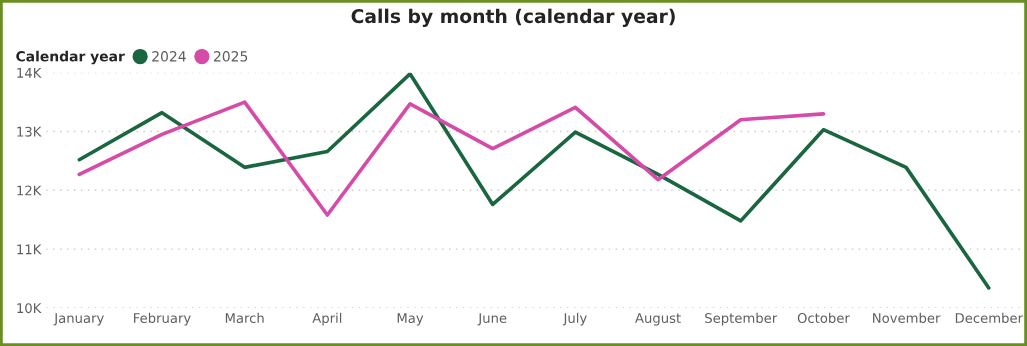 The image size is (1027, 346). I want to click on y-tick-label: 11K, so click(29, 249).